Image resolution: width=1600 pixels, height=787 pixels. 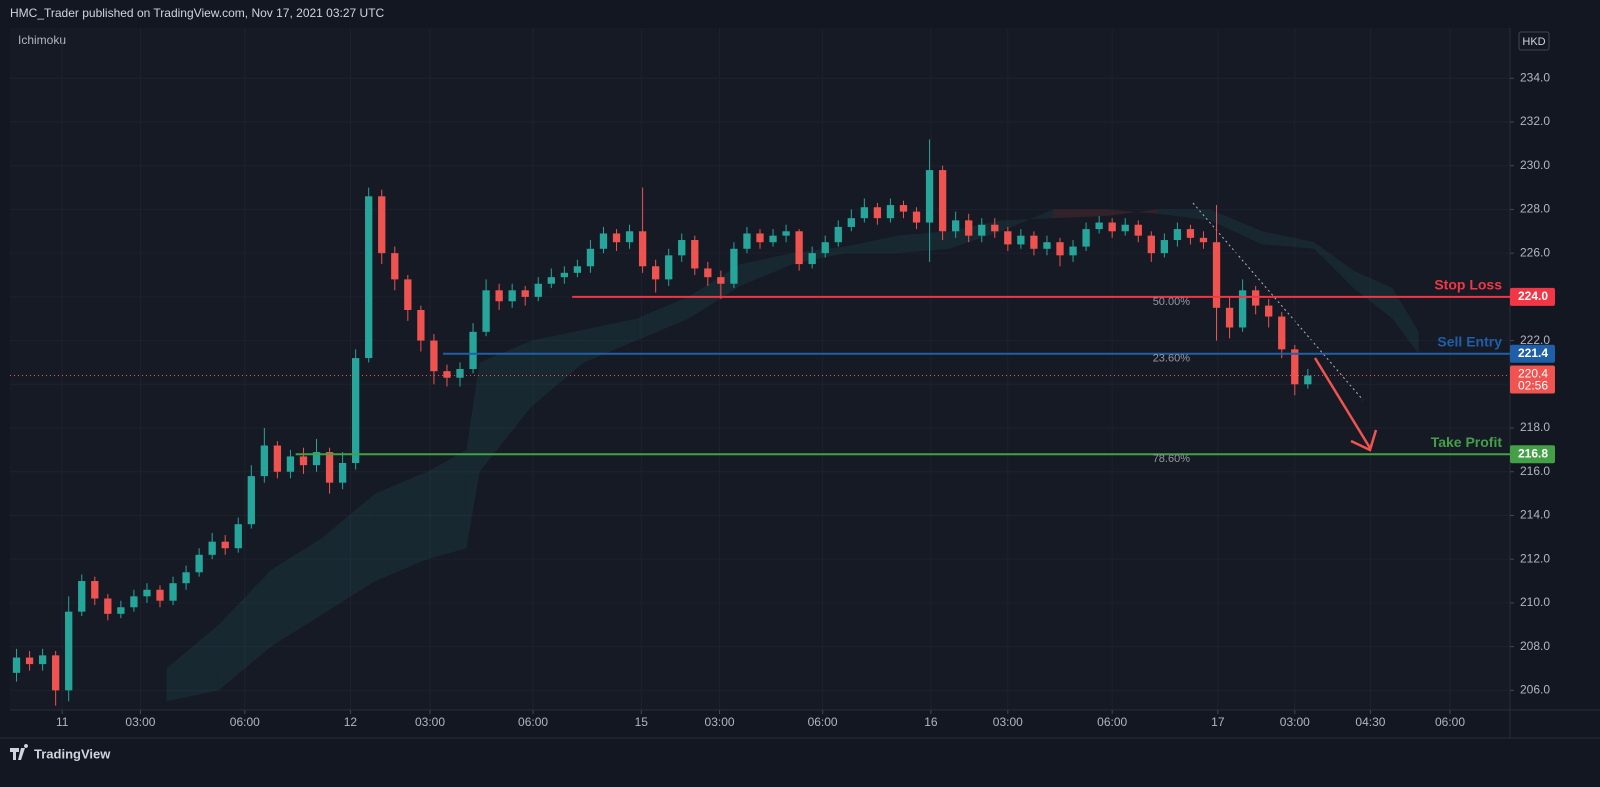 What do you see at coordinates (1535, 602) in the screenshot?
I see `y-tick-label: 210.0` at bounding box center [1535, 602].